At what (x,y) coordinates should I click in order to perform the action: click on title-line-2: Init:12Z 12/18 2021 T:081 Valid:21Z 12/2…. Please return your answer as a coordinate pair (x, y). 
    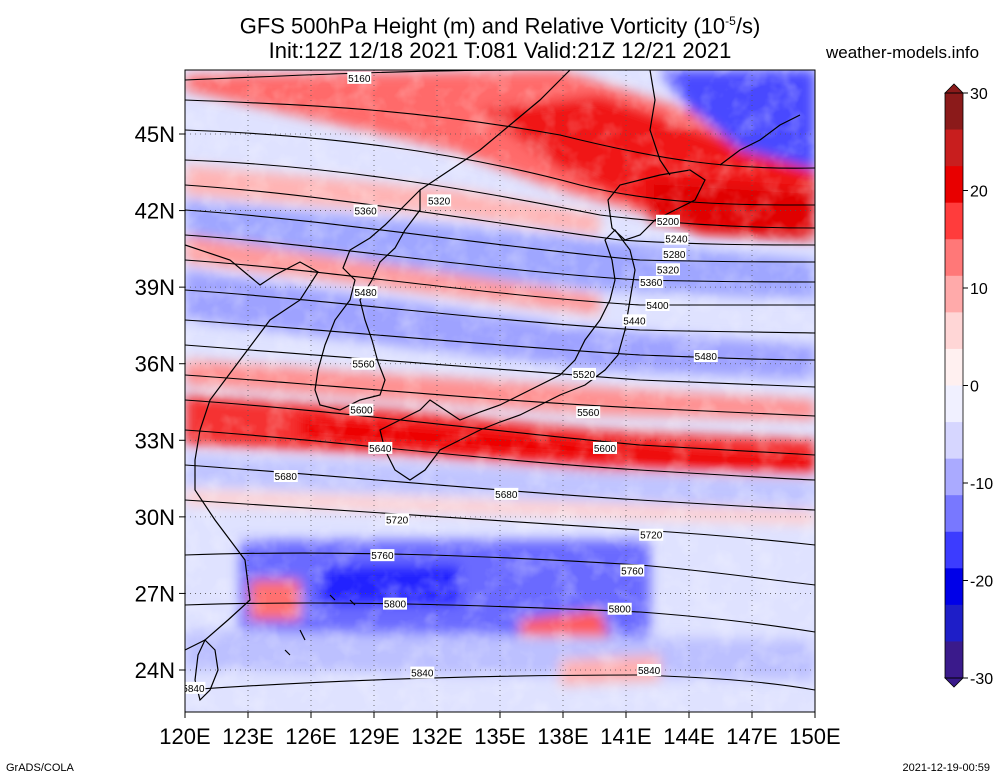
    Looking at the image, I should click on (500, 50).